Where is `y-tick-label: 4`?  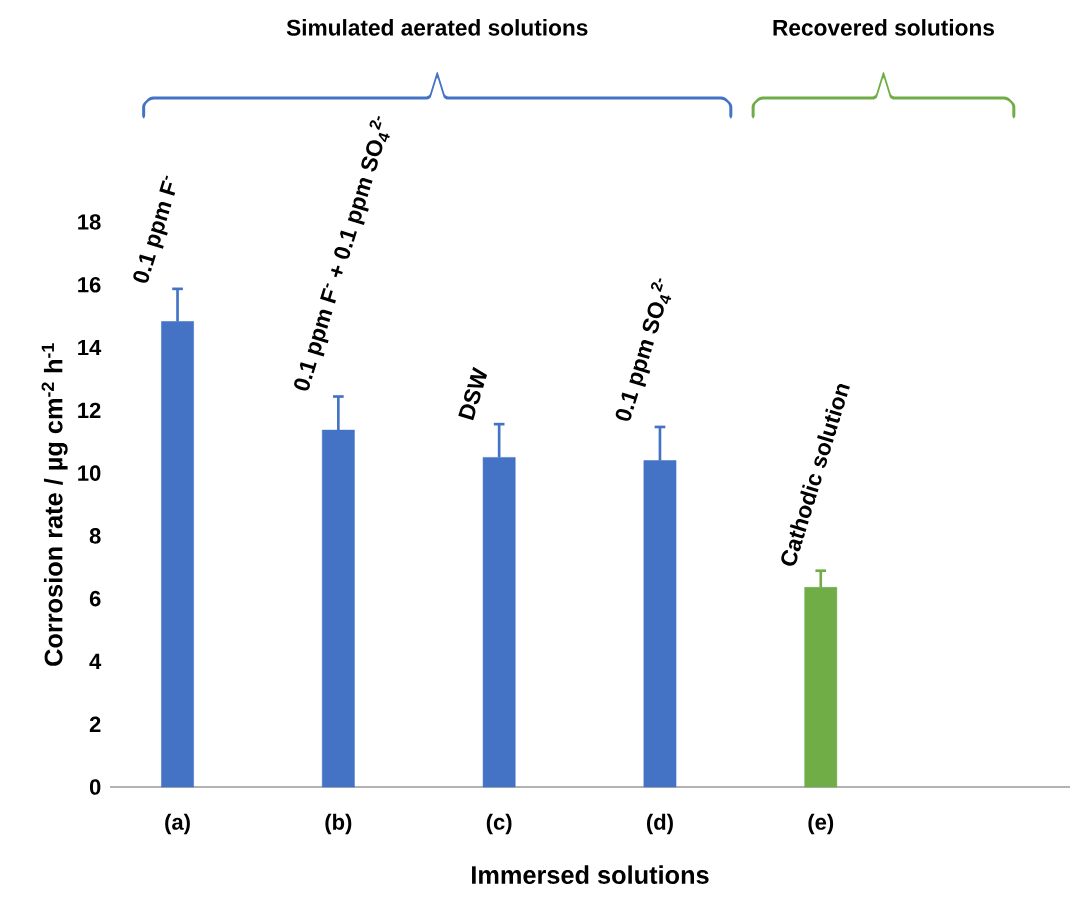 y-tick-label: 4 is located at coordinates (95, 661).